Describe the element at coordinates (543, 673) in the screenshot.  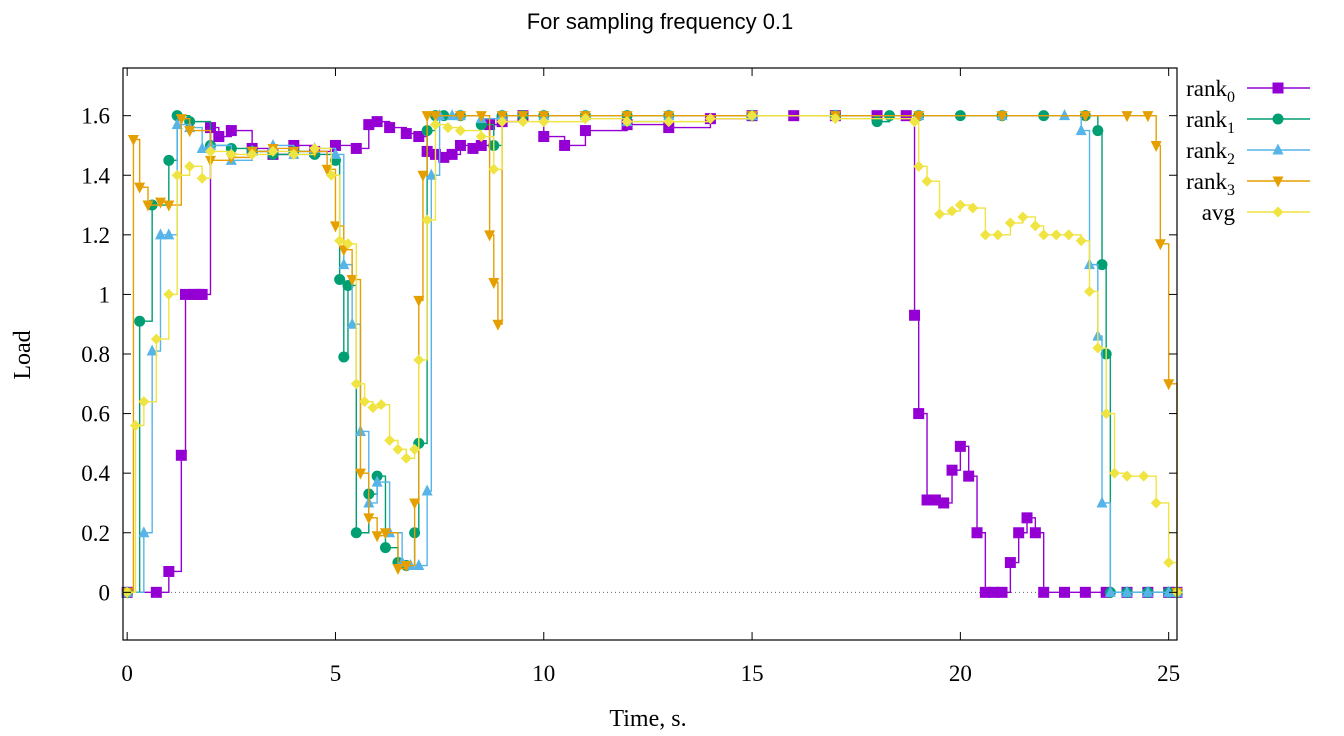
I see `x-tick-label: 10` at that location.